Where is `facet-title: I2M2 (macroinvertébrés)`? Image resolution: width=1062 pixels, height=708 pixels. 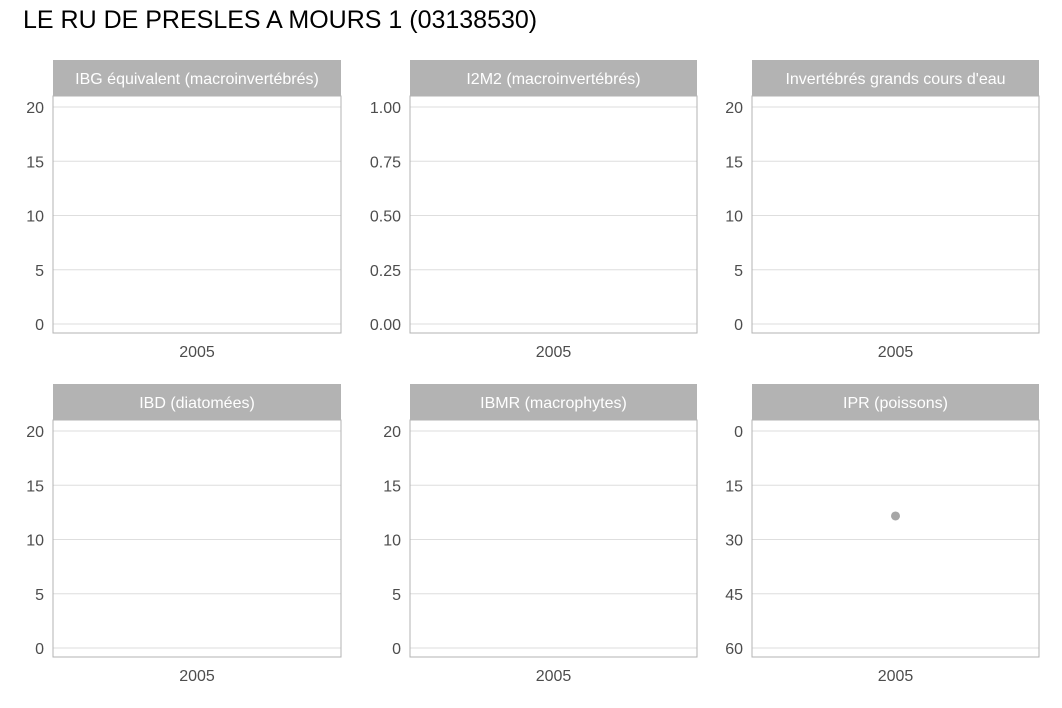
facet-title: I2M2 (macroinvertébrés) is located at coordinates (553, 79).